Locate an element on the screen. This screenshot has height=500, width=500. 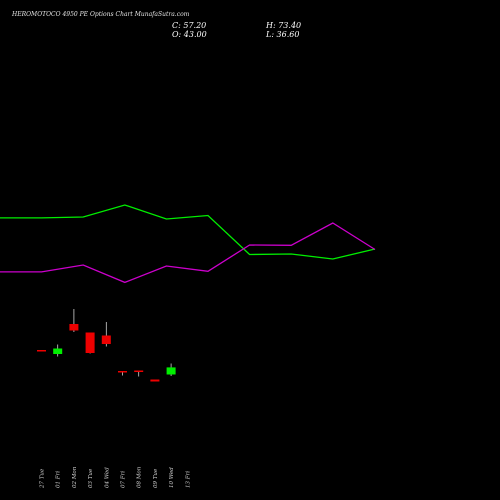
x-tick-label: 04 Wed is located at coordinates (107, 477).